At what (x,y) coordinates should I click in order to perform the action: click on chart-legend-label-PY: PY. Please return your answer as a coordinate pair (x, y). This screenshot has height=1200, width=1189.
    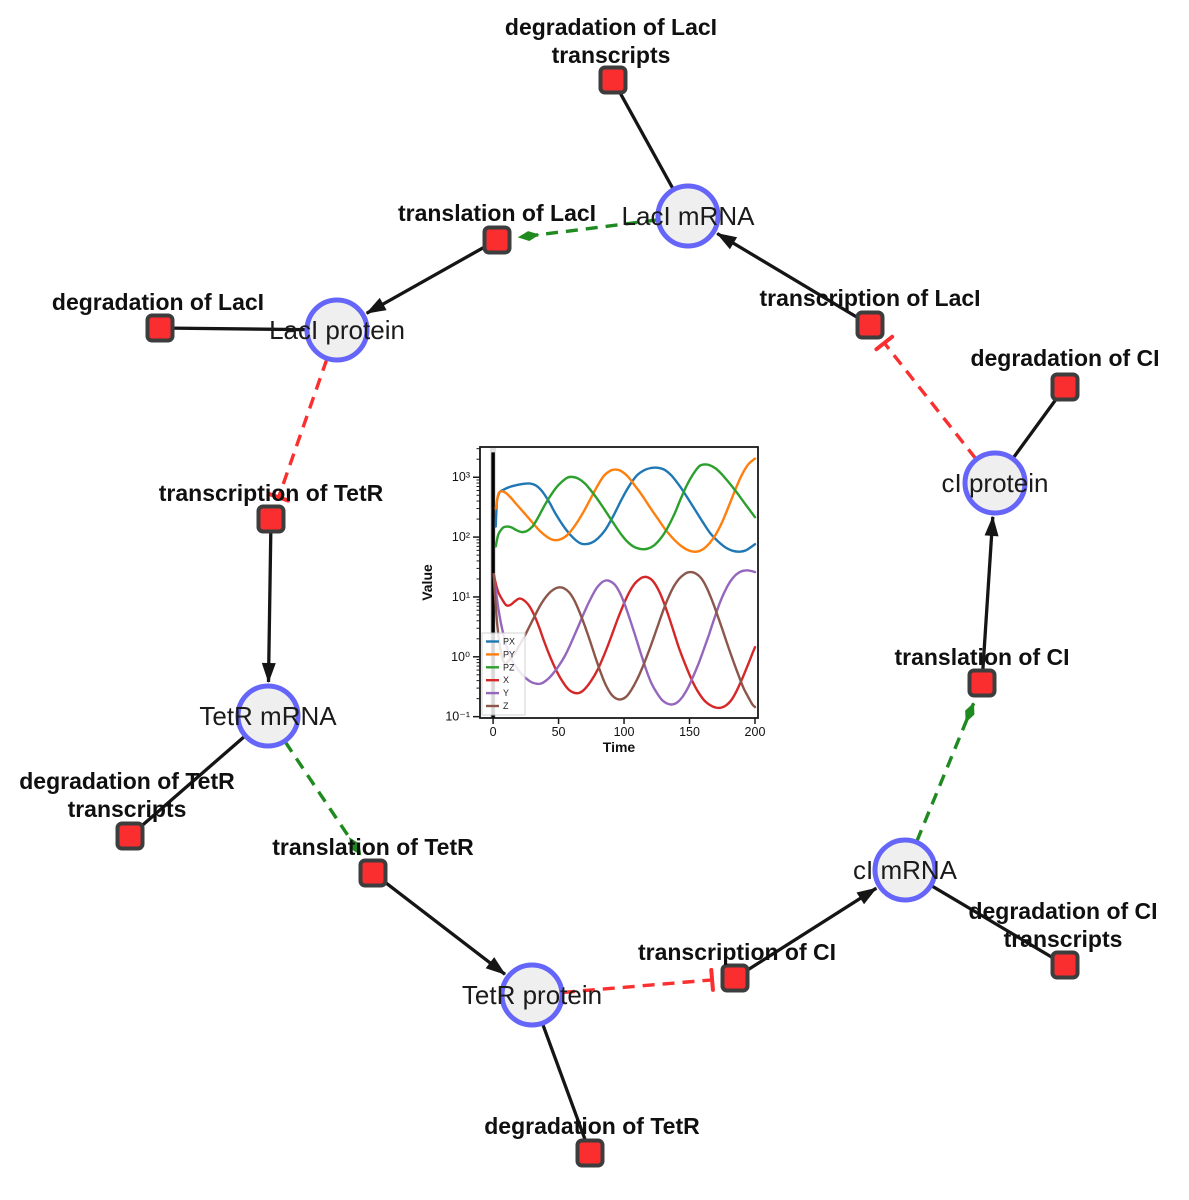
    Looking at the image, I should click on (509, 654).